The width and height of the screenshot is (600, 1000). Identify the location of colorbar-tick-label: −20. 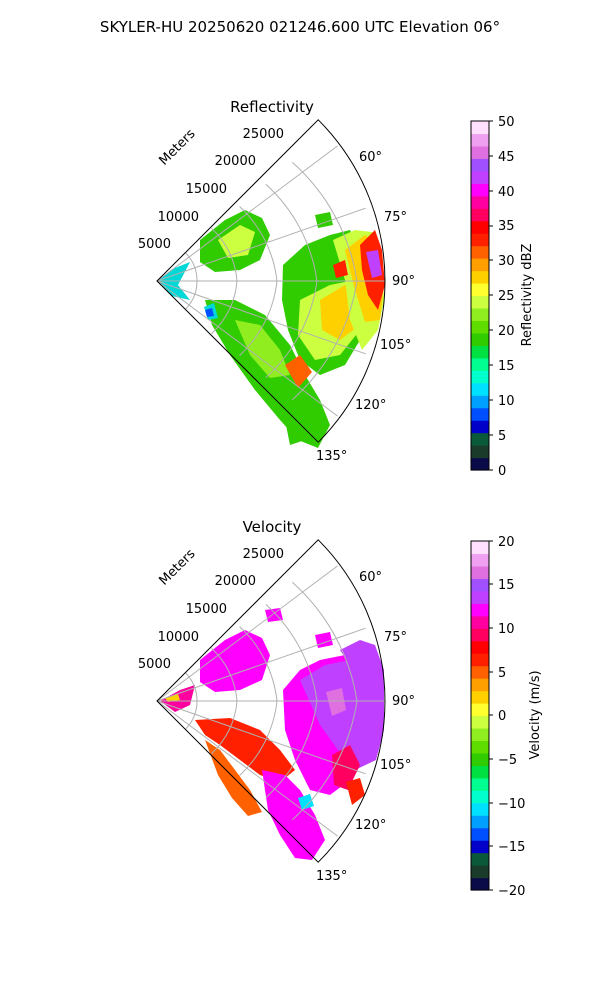
(511, 891).